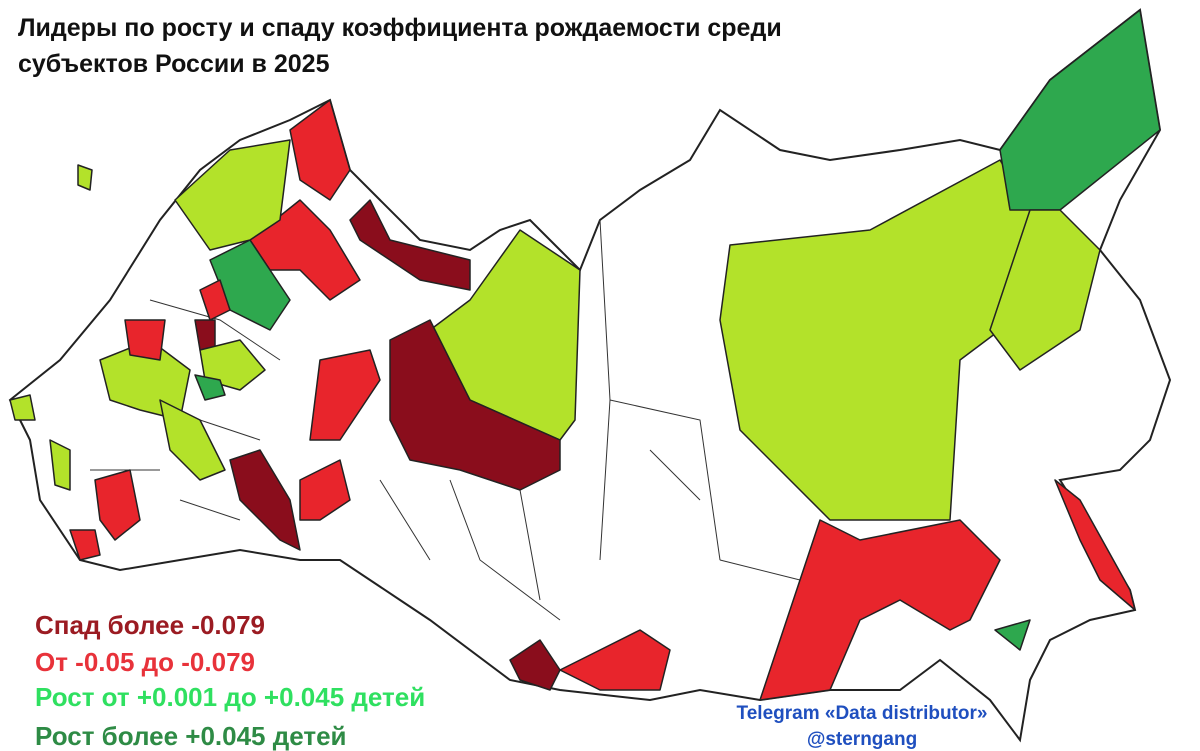 This screenshot has height=751, width=1200. Describe the element at coordinates (410, 245) in the screenshot. I see `region-nenets` at that location.